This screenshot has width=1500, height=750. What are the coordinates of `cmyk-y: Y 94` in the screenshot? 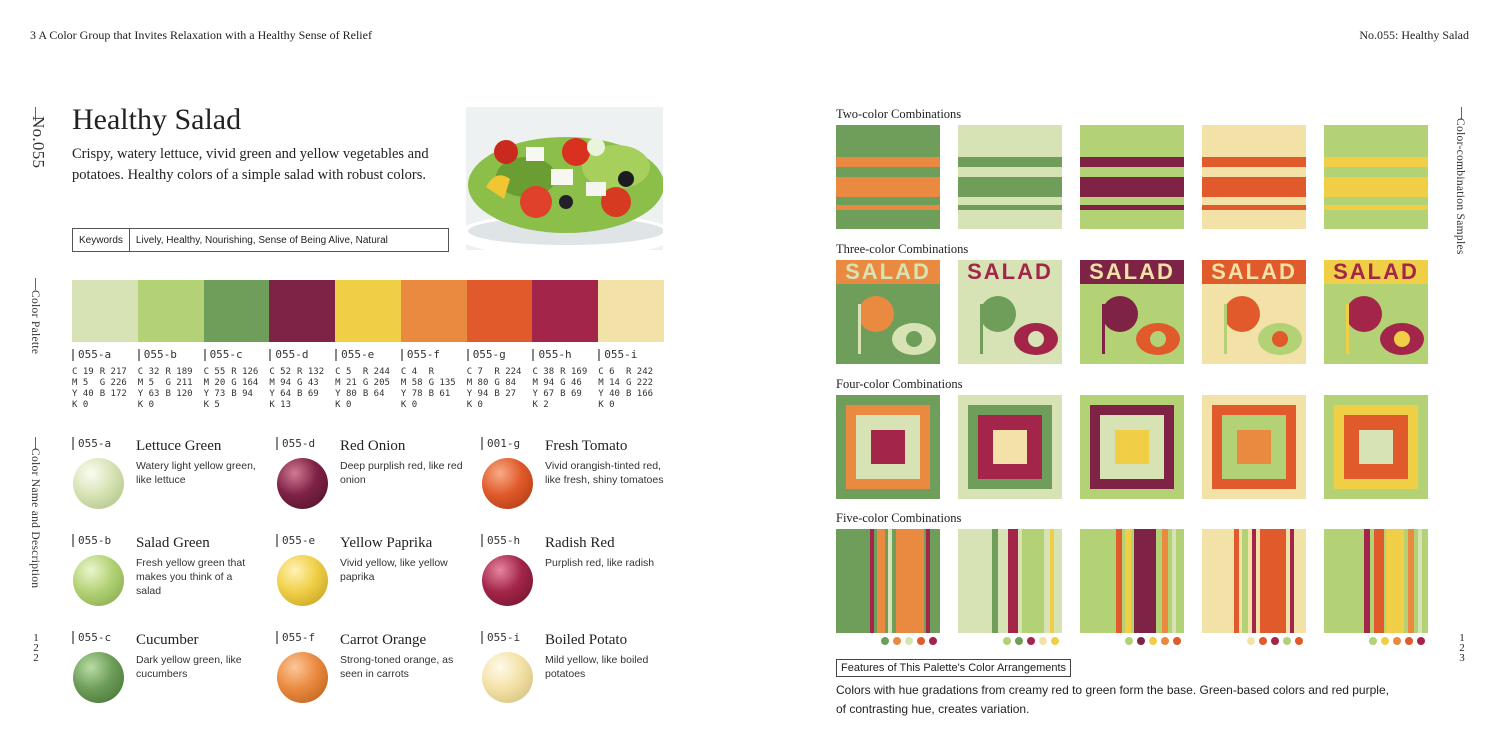 It's located at (477, 394).